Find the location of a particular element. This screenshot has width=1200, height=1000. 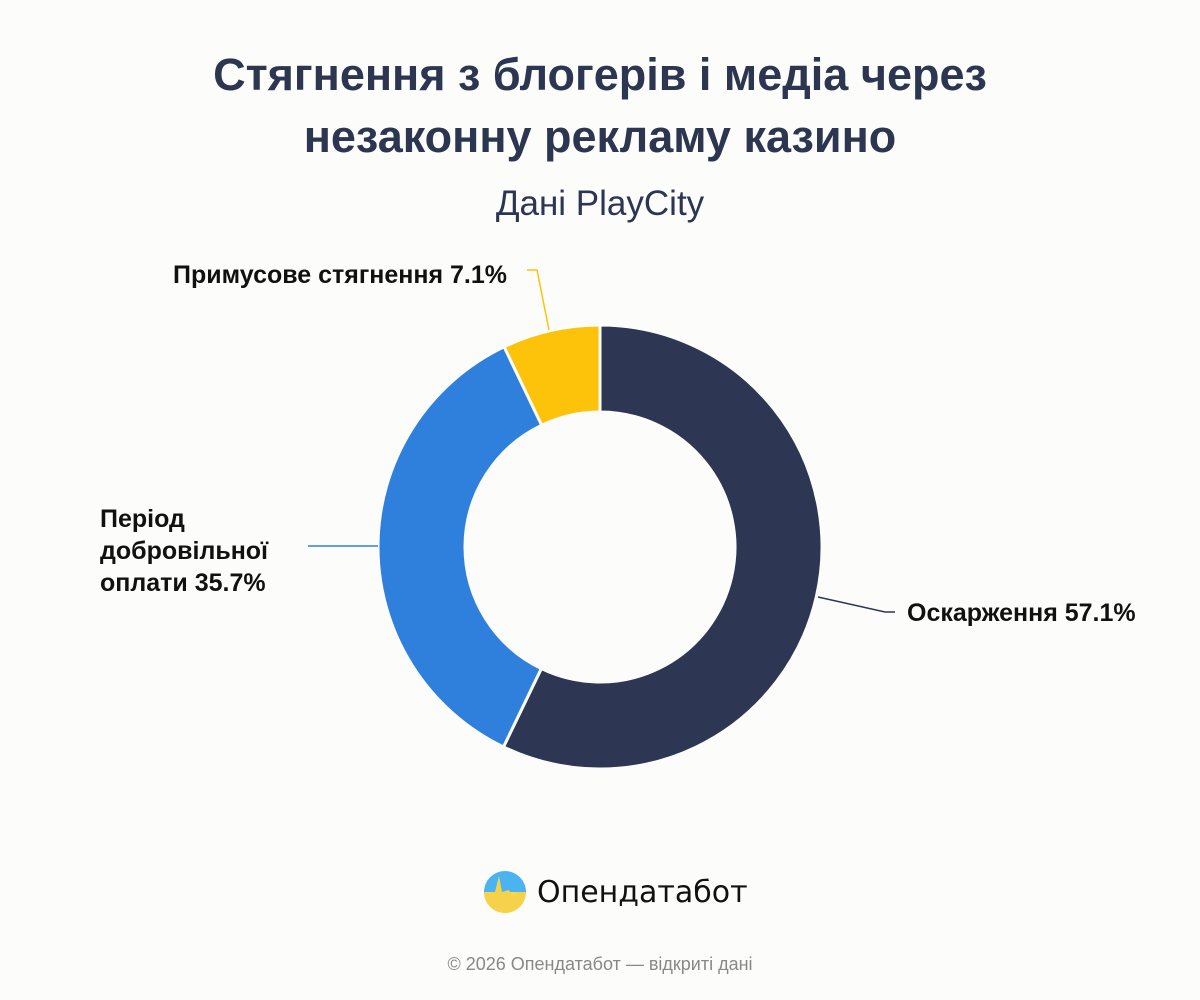

slice-label-prymusove: Примусове стягнення 7.1% is located at coordinates (340, 275).